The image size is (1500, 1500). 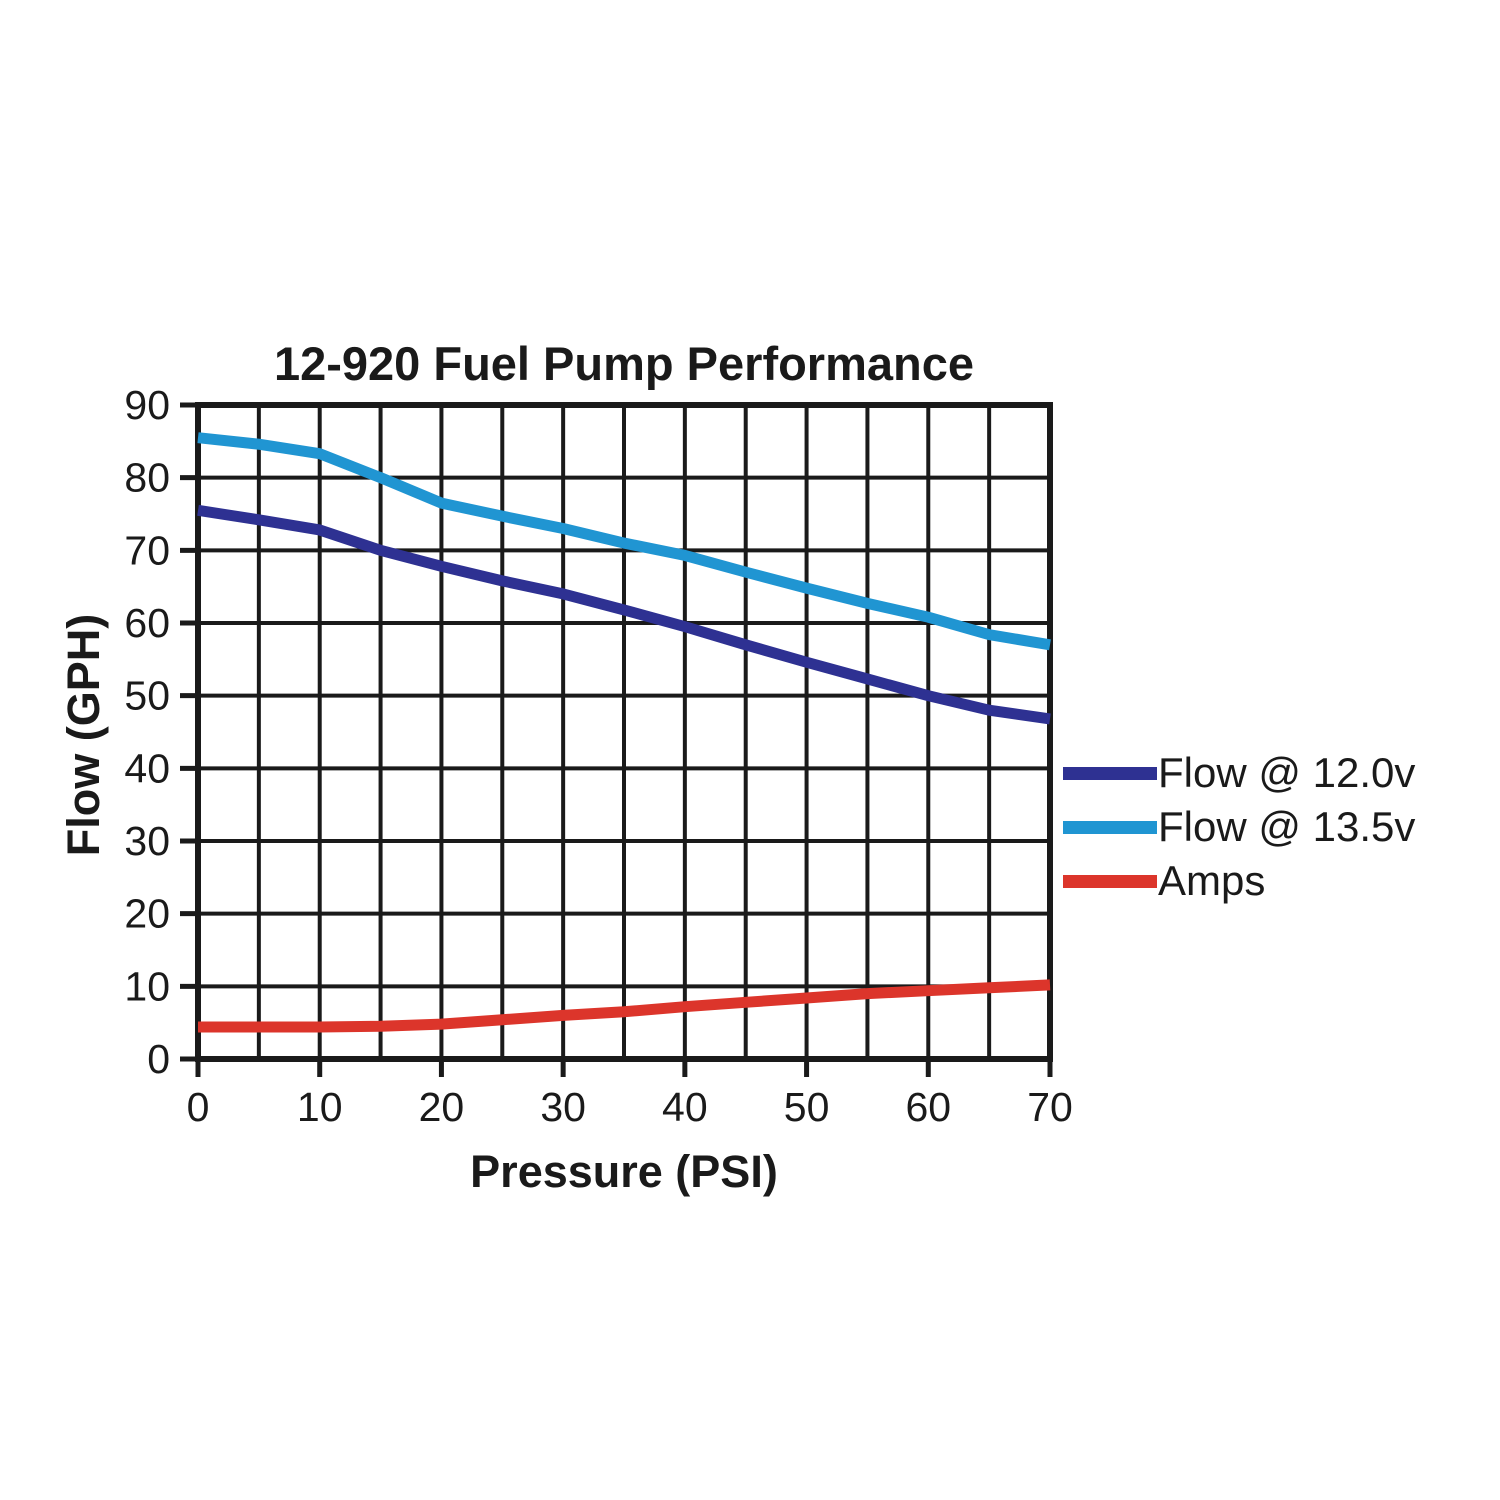 I want to click on x-tick-label: 40, so click(x=685, y=1107).